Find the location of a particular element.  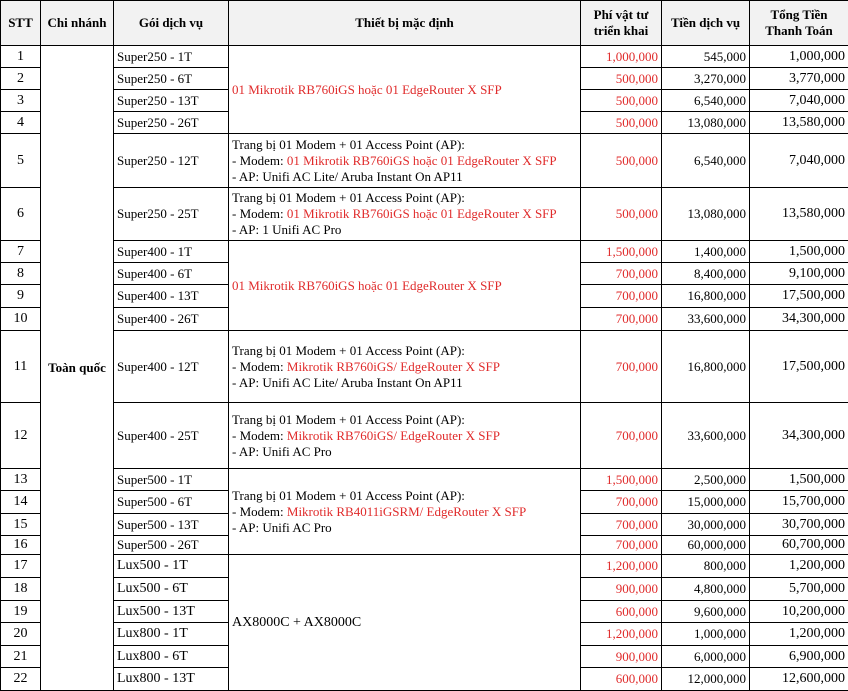

fee-cell: 1,000,000 is located at coordinates (621, 57).